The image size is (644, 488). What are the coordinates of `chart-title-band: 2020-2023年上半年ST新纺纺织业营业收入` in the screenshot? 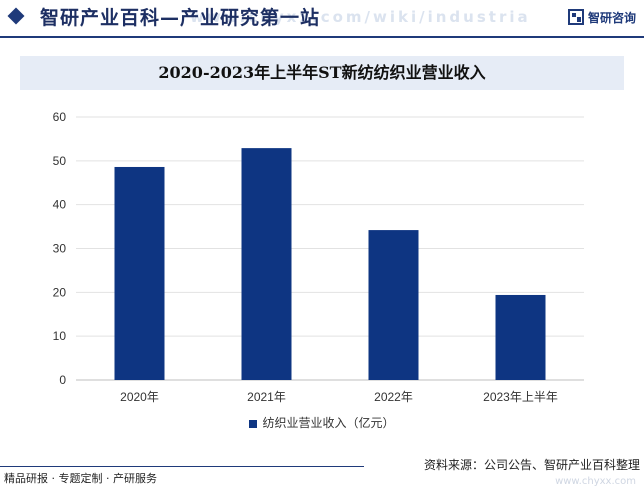 It's located at (322, 73).